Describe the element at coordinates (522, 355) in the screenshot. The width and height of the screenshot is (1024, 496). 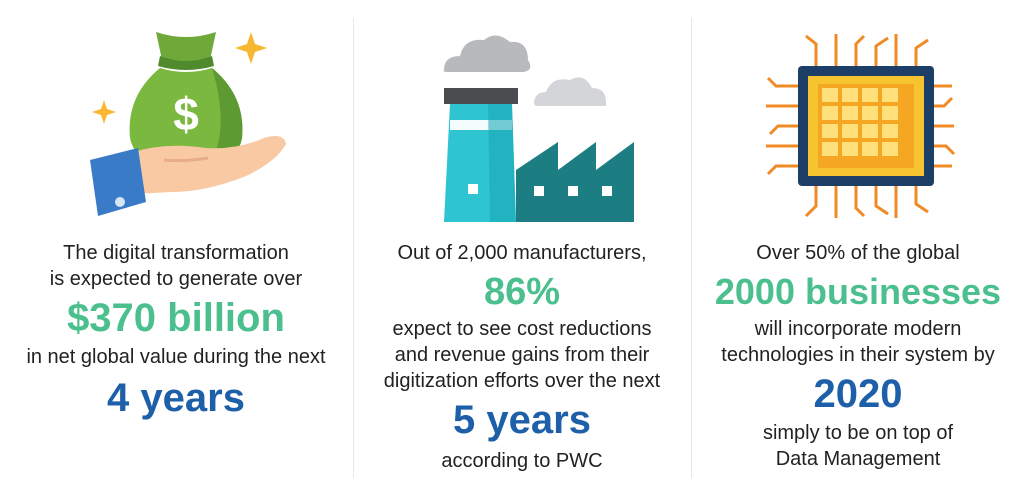
I see `col2-line3: and revenue gains from their` at that location.